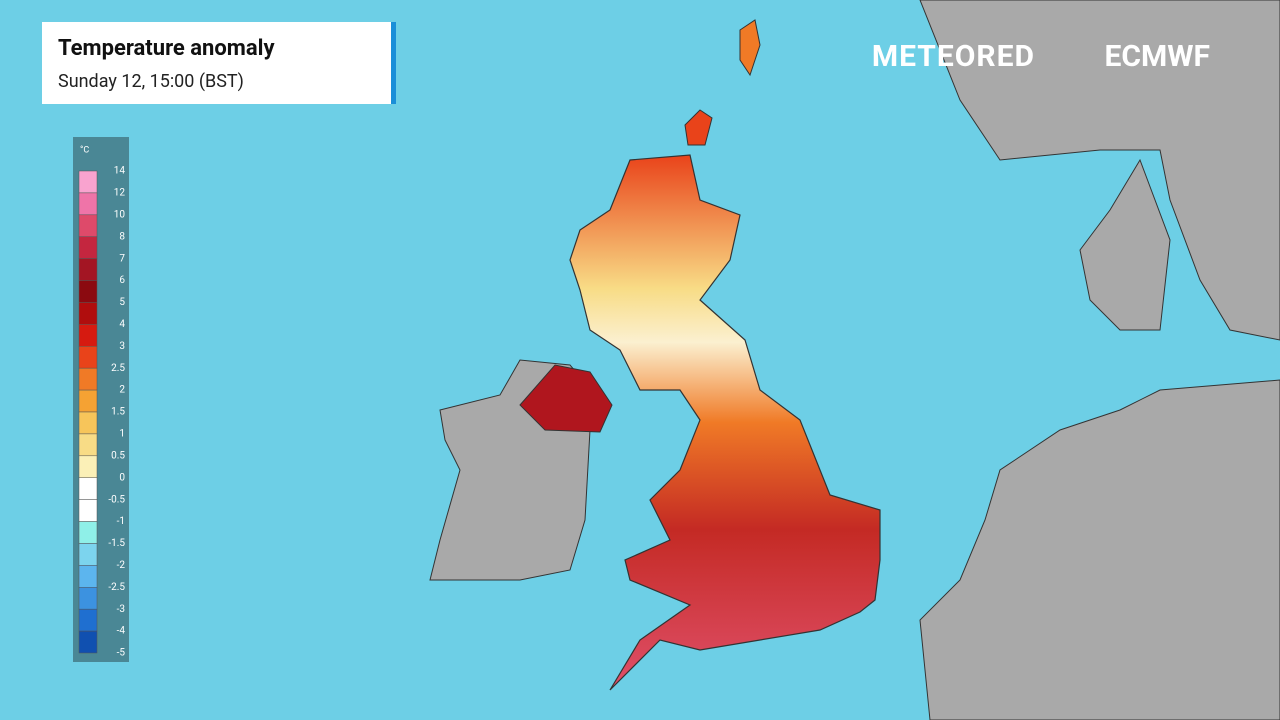 This screenshot has height=720, width=1280. What do you see at coordinates (166, 48) in the screenshot?
I see `title: Temperature anomaly` at bounding box center [166, 48].